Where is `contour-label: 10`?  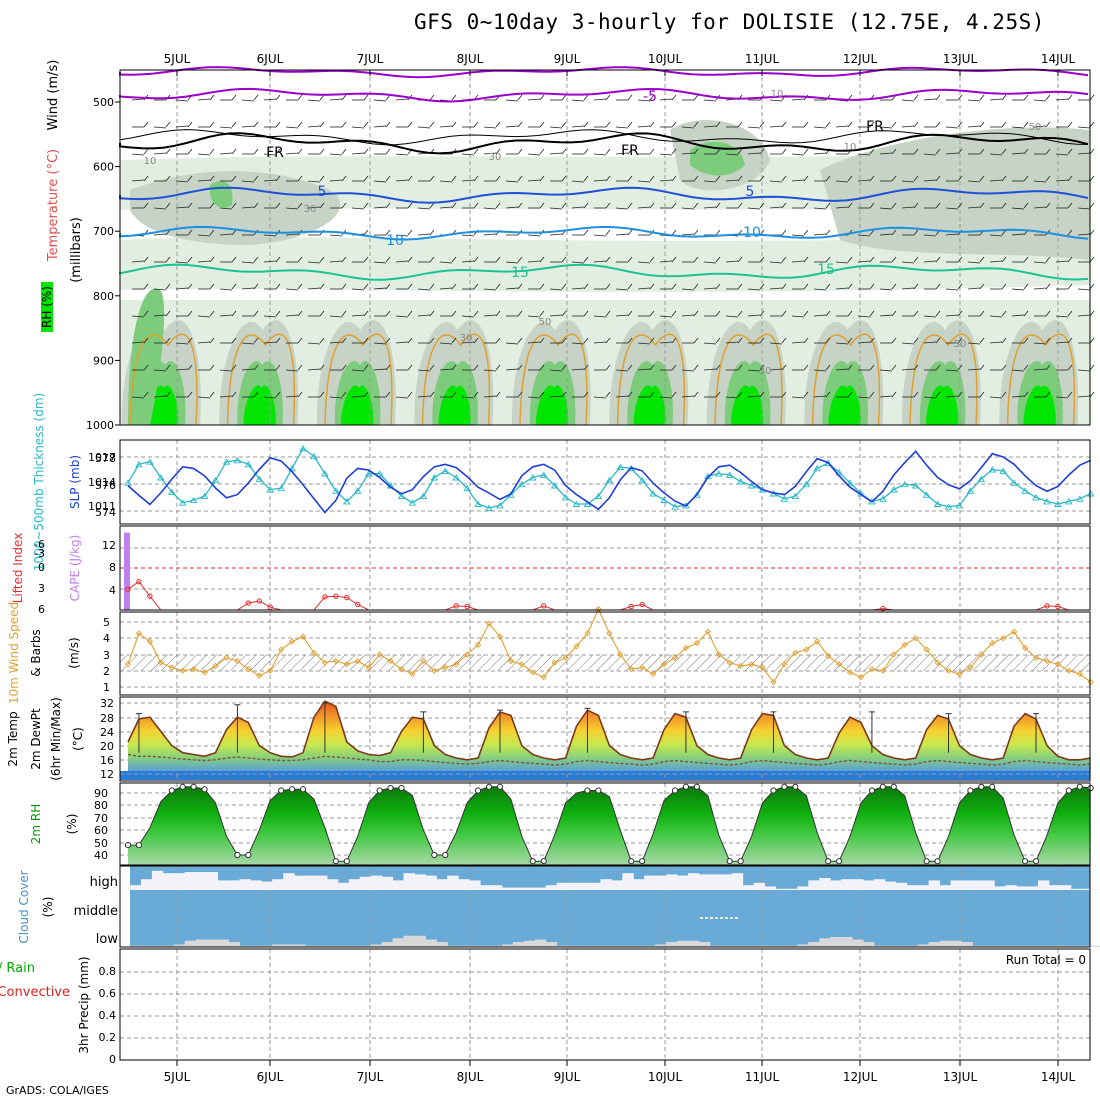 contour-label: 10 is located at coordinates (395, 241).